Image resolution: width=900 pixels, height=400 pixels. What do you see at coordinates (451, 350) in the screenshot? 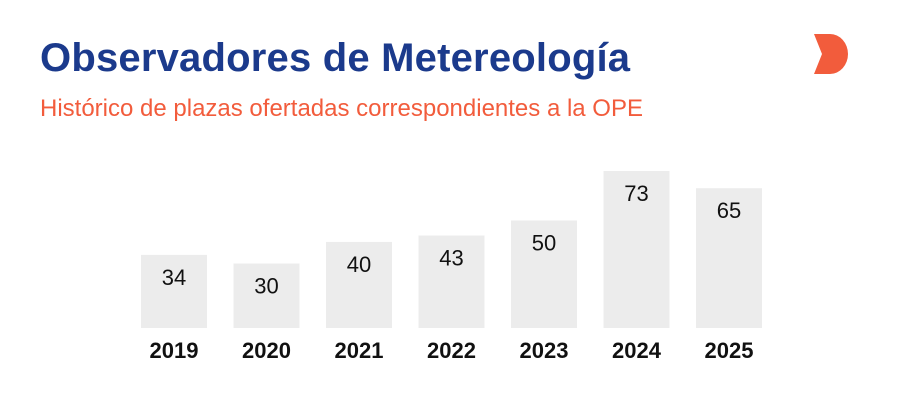
I see `x-tick-label-2022: 2022` at bounding box center [451, 350].